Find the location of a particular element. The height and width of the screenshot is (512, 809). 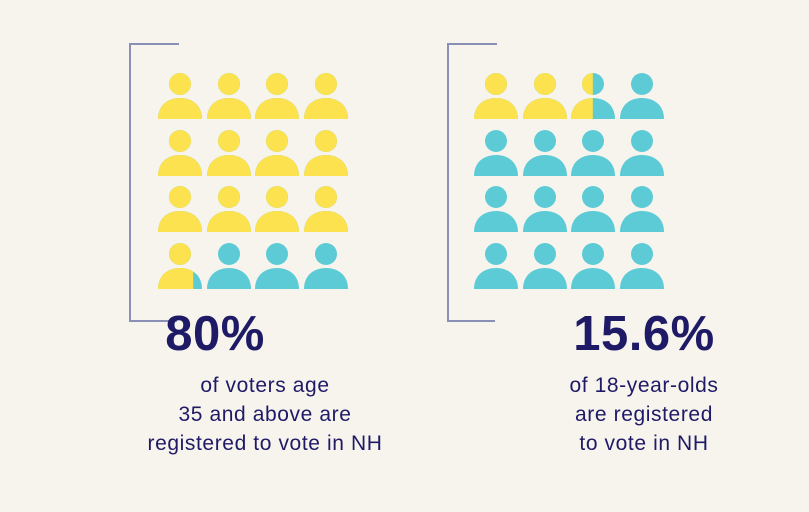

percent-value: 80% is located at coordinates (215, 334).